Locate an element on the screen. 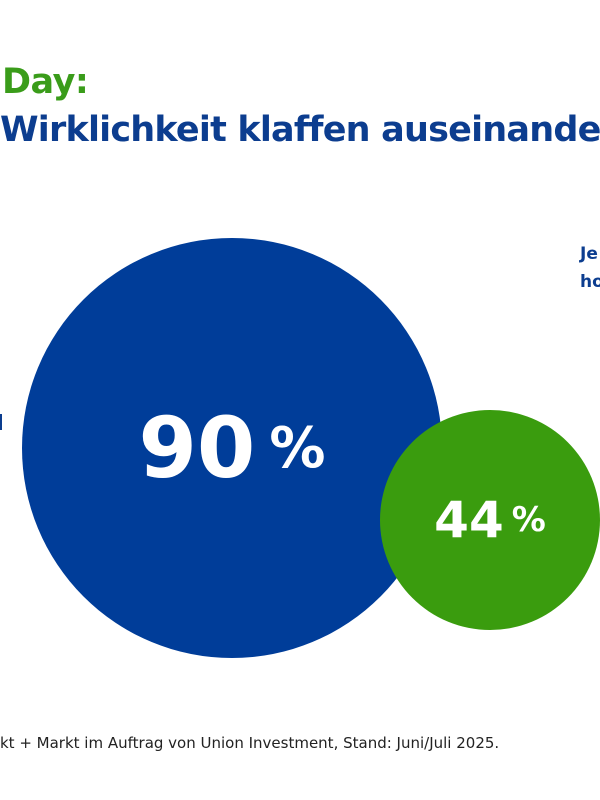  side-label-line2: ho is located at coordinates (590, 282).